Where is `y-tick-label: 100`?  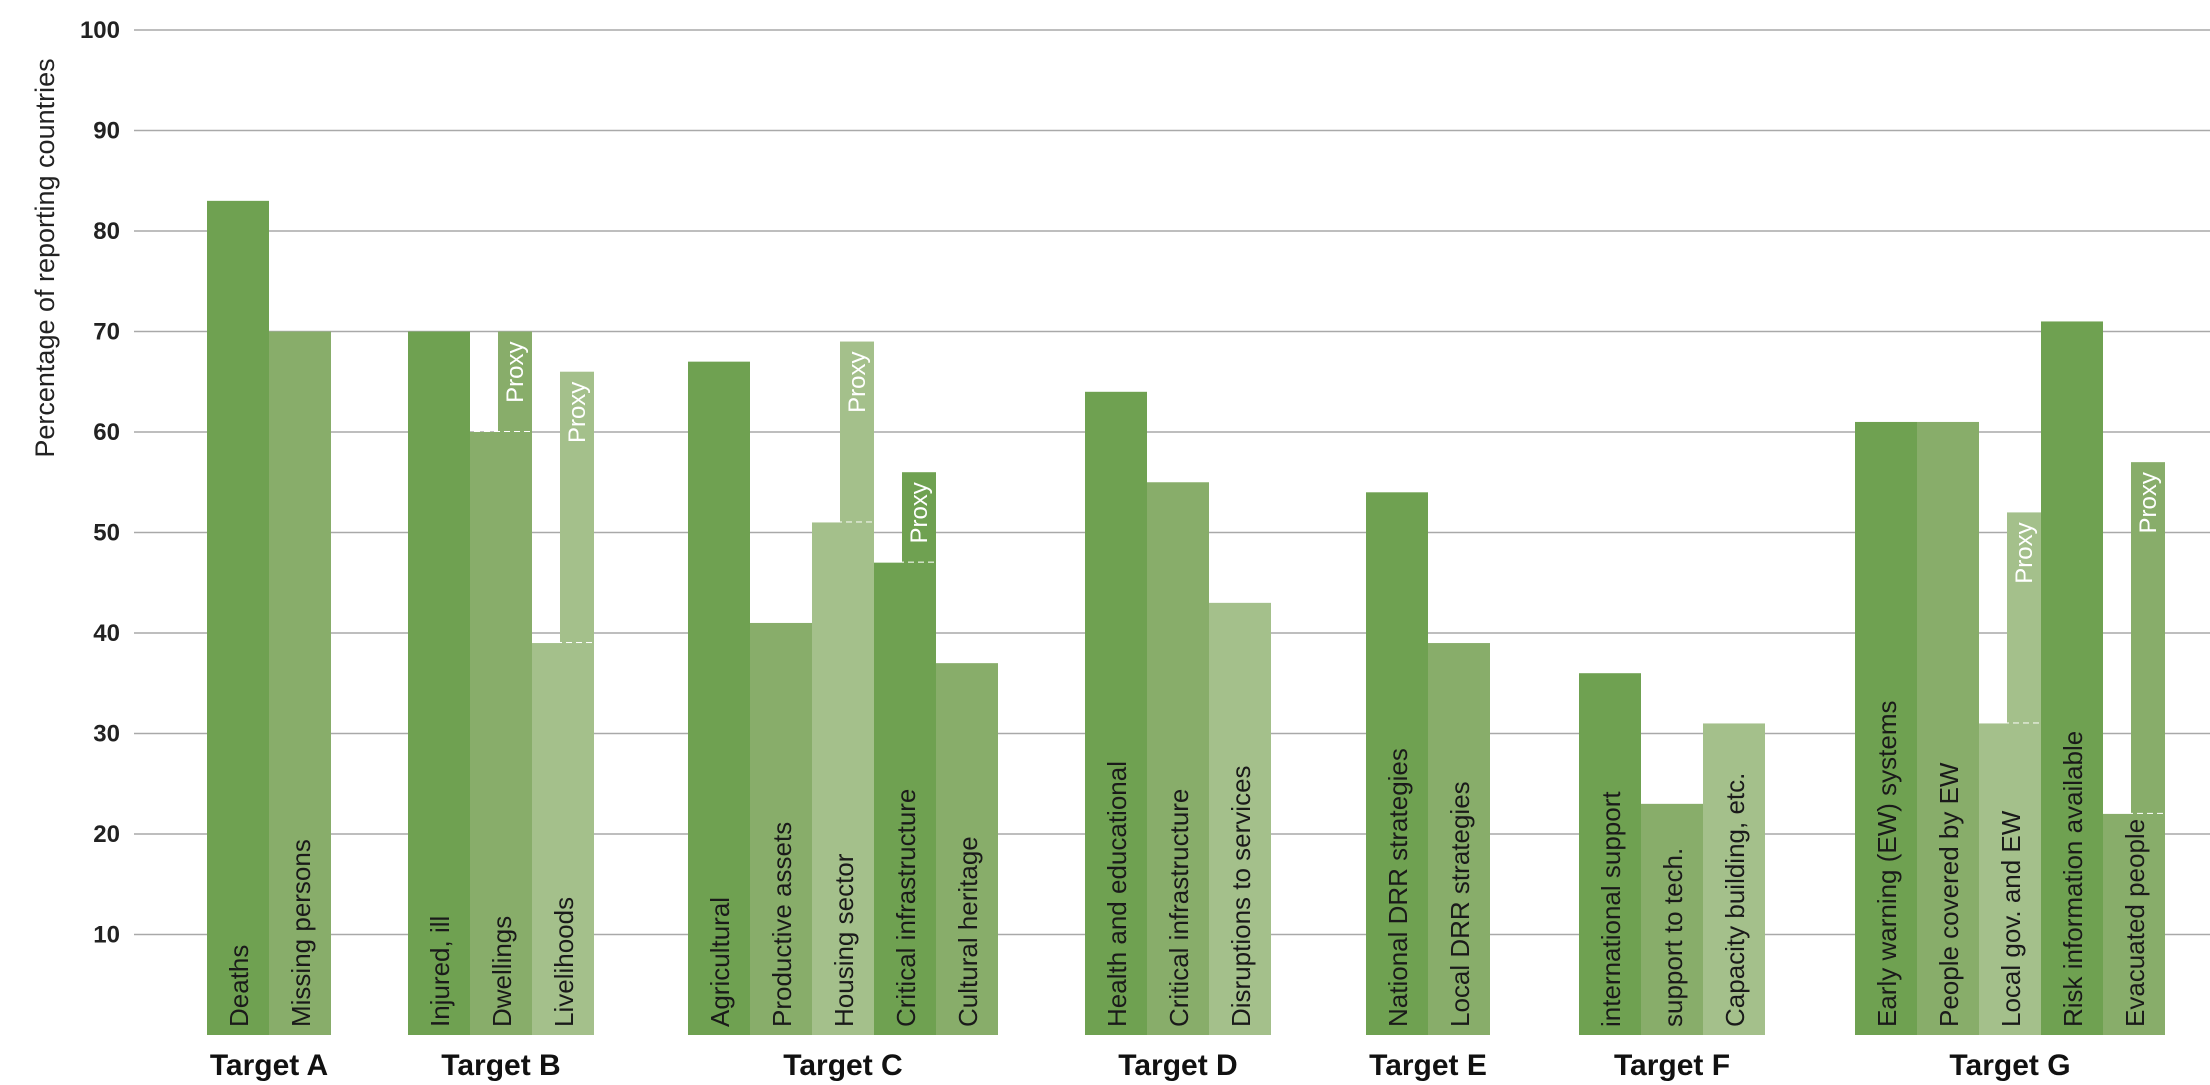
y-tick-label: 100 is located at coordinates (100, 30).